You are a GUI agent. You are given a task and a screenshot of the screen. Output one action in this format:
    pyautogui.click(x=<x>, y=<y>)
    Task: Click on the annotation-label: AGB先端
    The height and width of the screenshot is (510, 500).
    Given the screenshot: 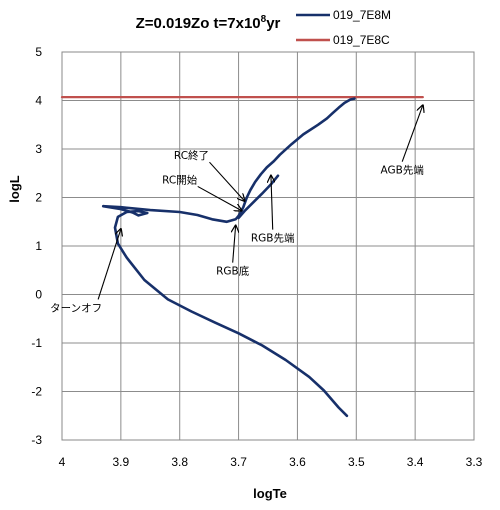 What is the action you would take?
    pyautogui.click(x=403, y=170)
    